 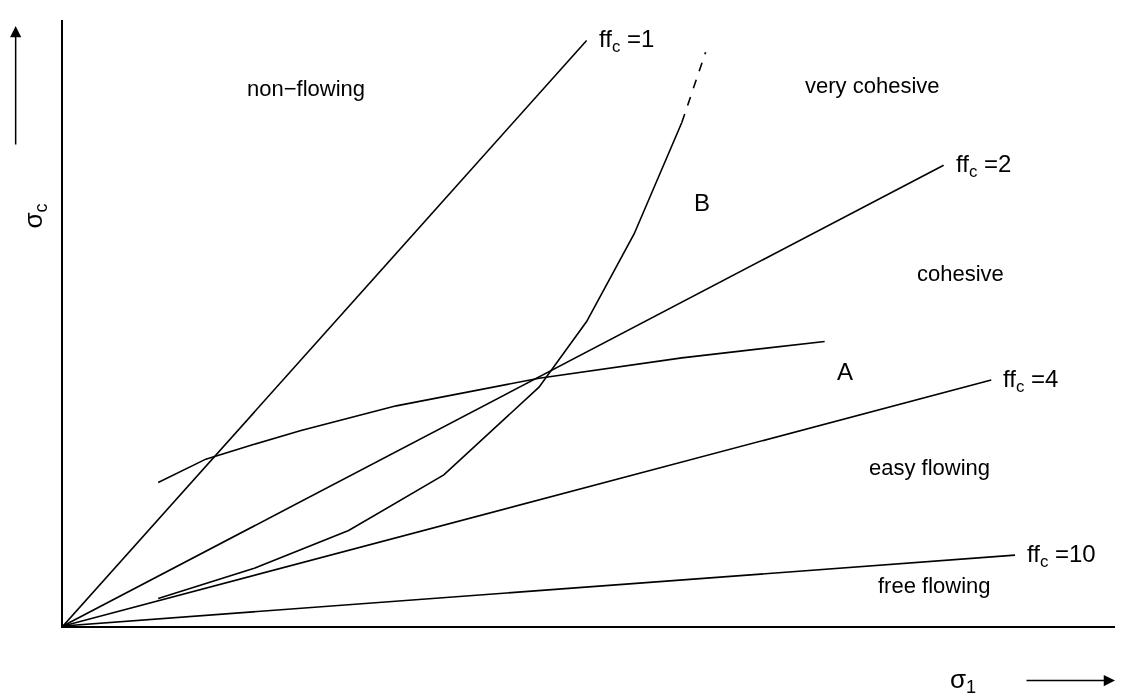 What do you see at coordinates (627, 41) in the screenshot?
I see `series-label: ff$_{c}$ =1` at bounding box center [627, 41].